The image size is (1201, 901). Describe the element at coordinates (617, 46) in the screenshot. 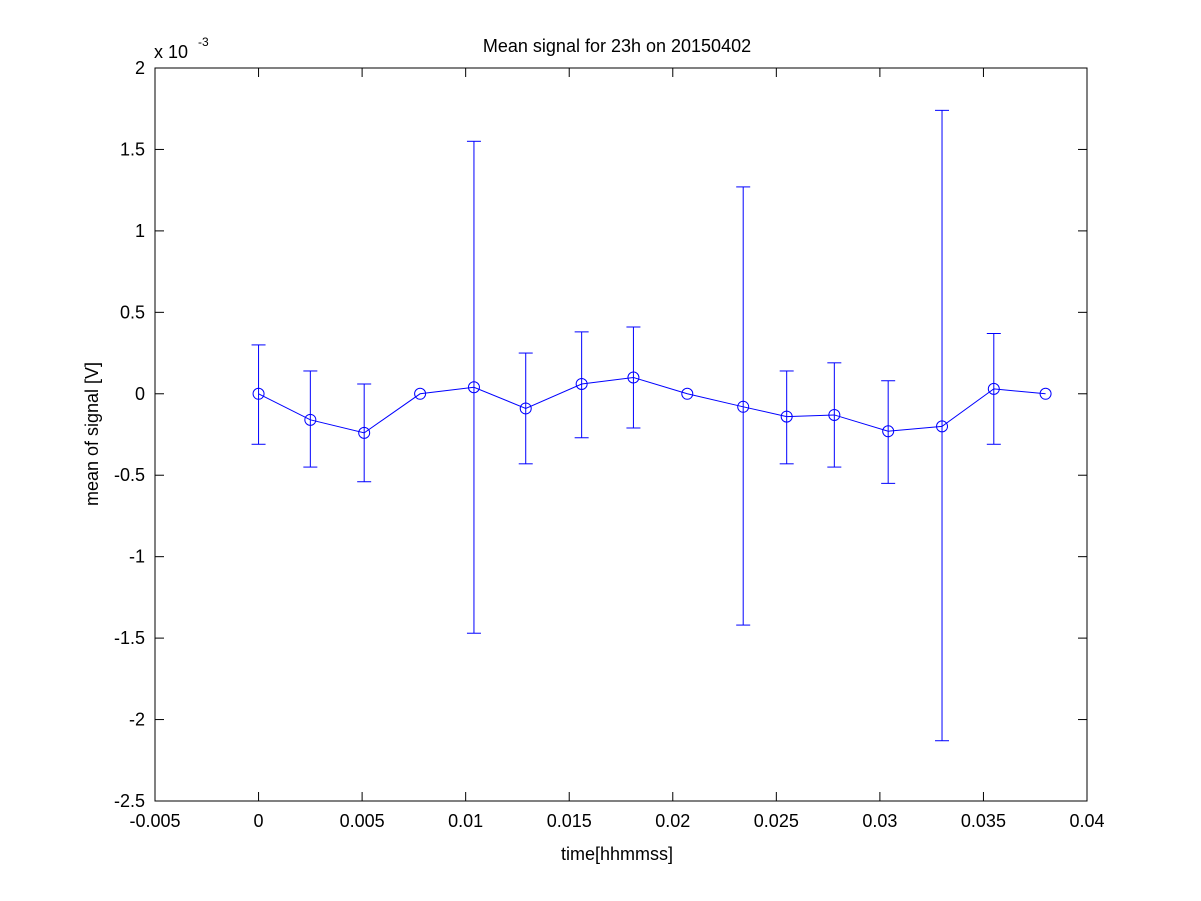

I see `chart-title: Mean signal for 23h on 20150402` at that location.